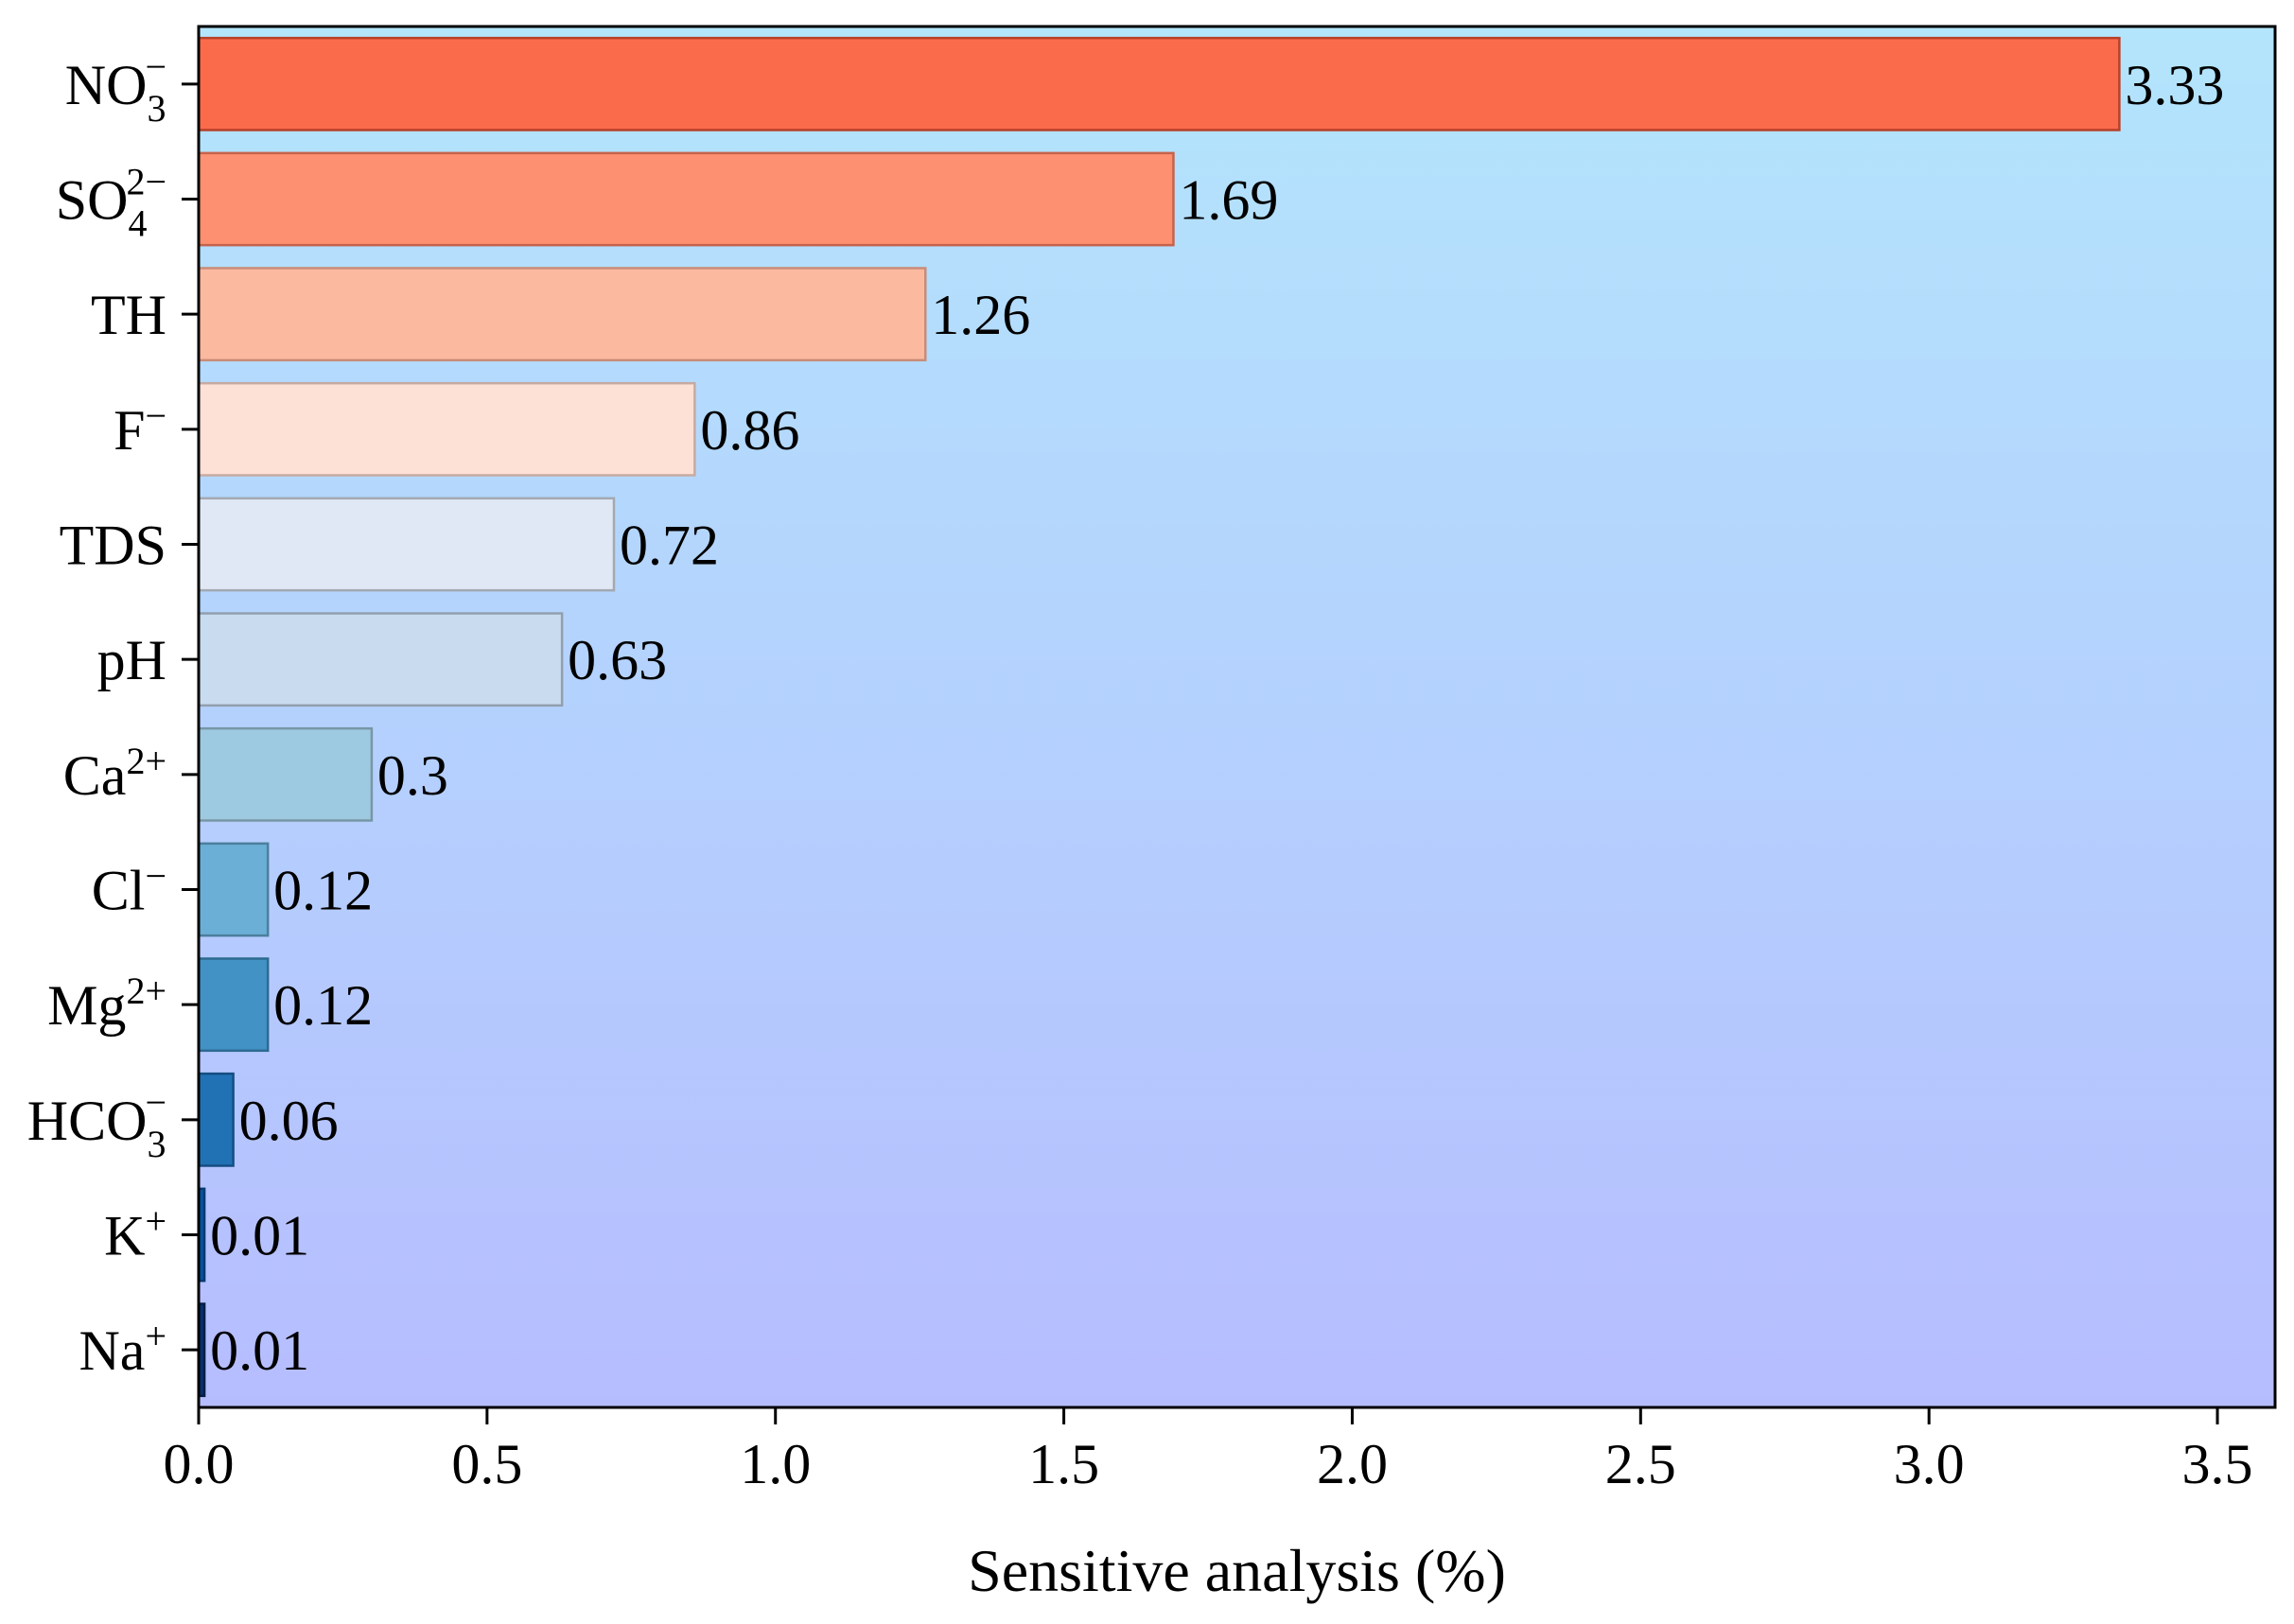 Image resolution: width=2294 pixels, height=1624 pixels. Describe the element at coordinates (412, 775) in the screenshot. I see `value-label-6: 0.3` at that location.